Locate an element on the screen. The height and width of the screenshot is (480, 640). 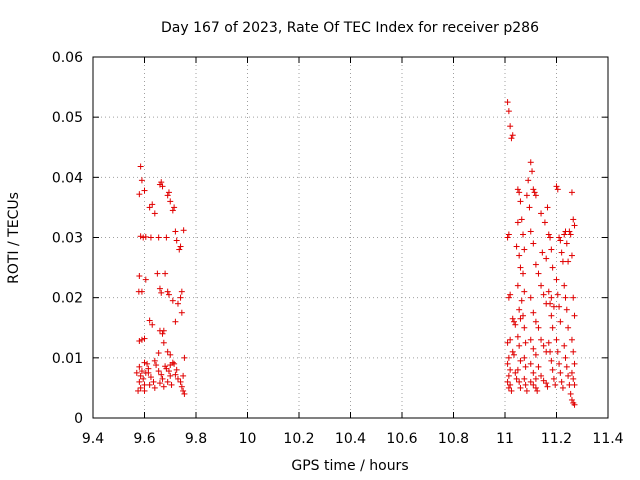
y-tick-label: 0.02 is located at coordinates (67, 299).